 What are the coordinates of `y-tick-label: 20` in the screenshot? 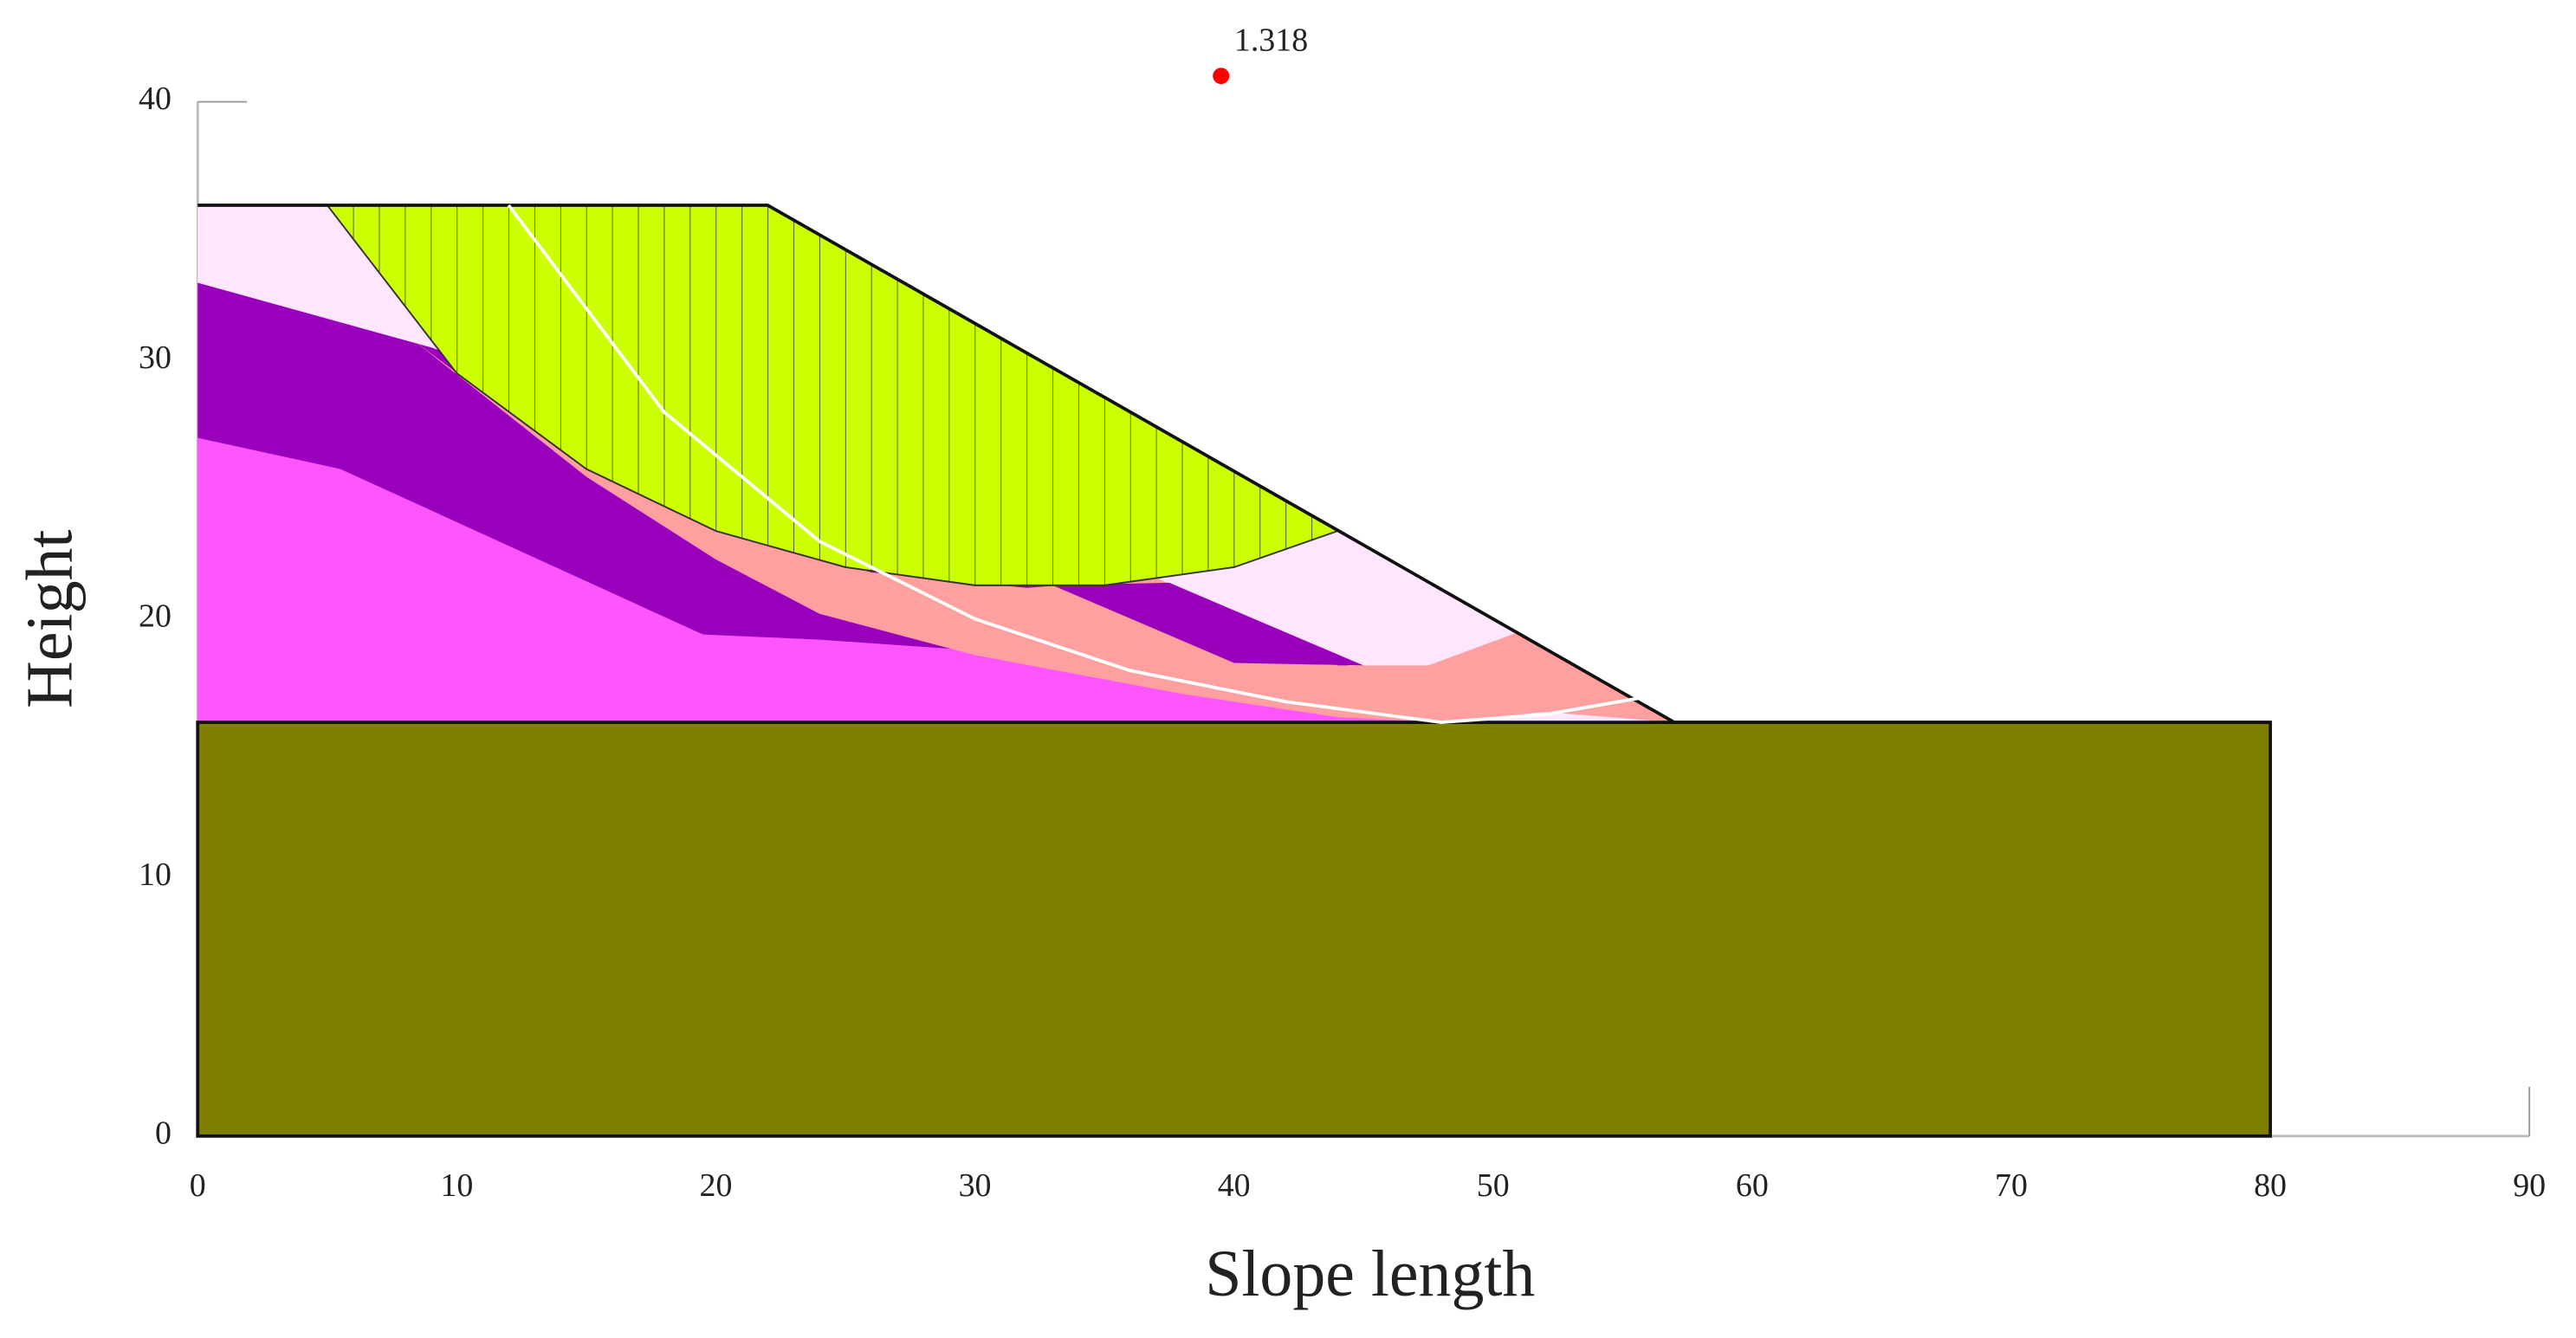 It's located at (155, 616).